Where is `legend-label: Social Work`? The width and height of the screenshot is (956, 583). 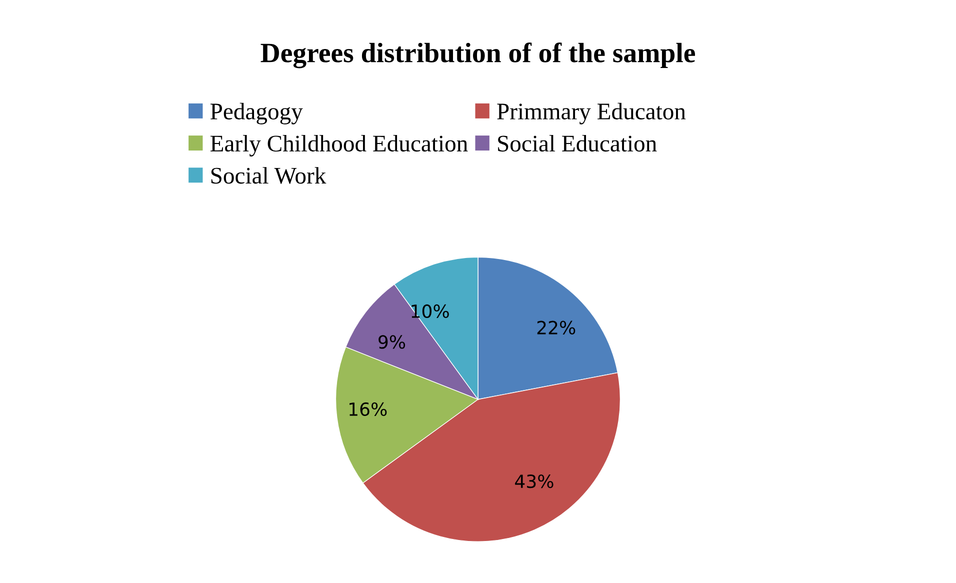
legend-label: Social Work is located at coordinates (268, 175).